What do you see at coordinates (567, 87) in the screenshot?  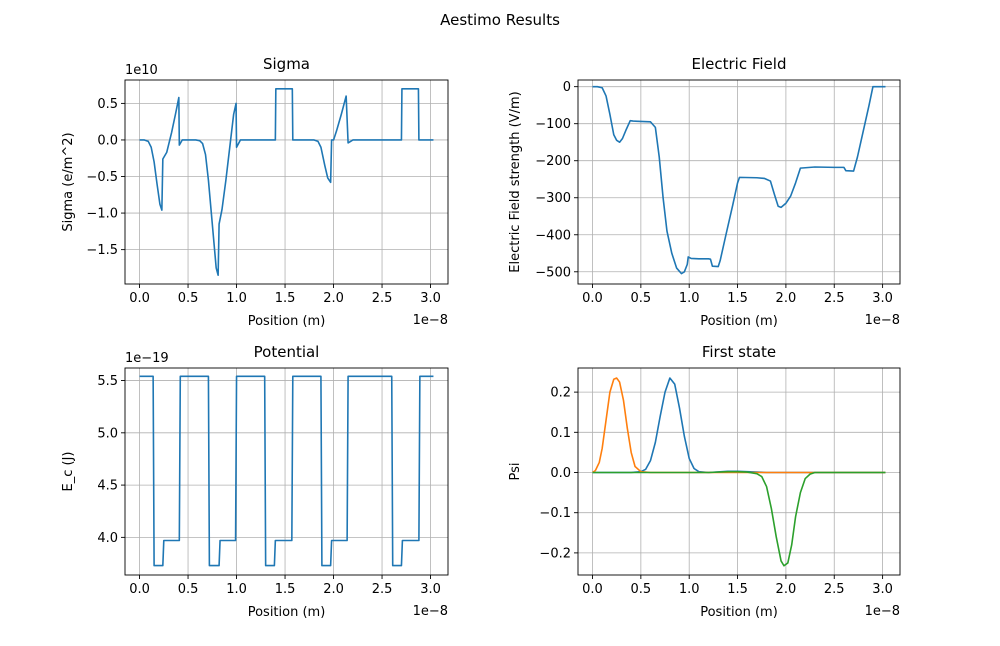 I see `y-tick-label: 0` at bounding box center [567, 87].